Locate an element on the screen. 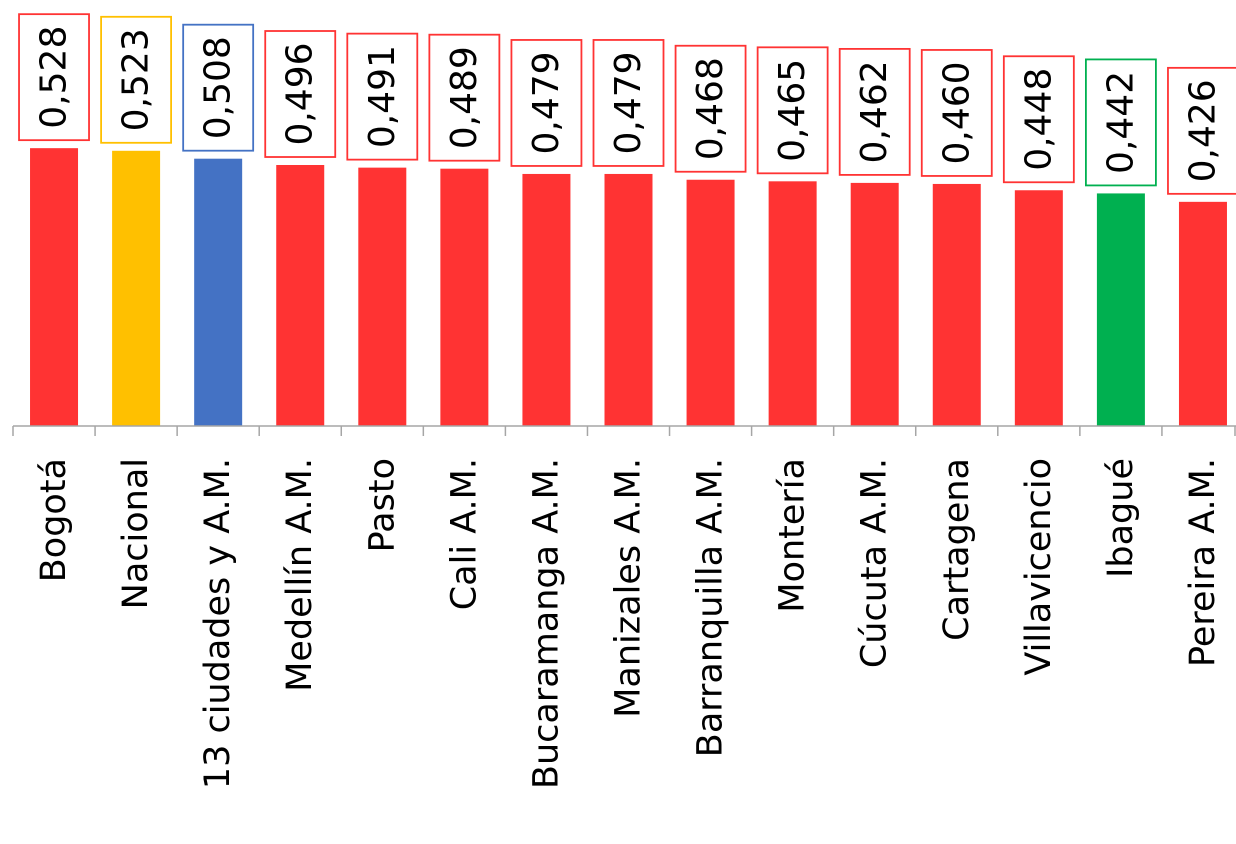 The image size is (1236, 844). category-label: Manizales A.M. is located at coordinates (629, 588).